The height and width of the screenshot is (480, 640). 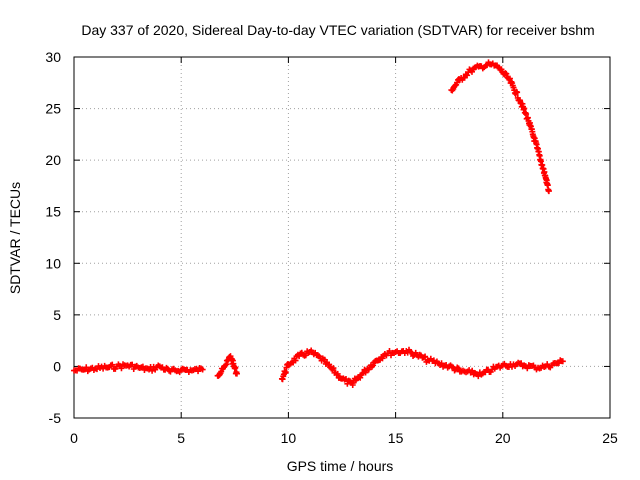 I want to click on y-tick-label: 25, so click(x=53, y=109).